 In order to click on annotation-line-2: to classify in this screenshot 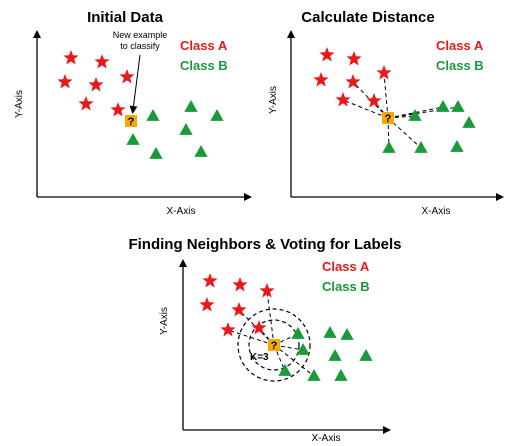, I will do `click(140, 46)`.